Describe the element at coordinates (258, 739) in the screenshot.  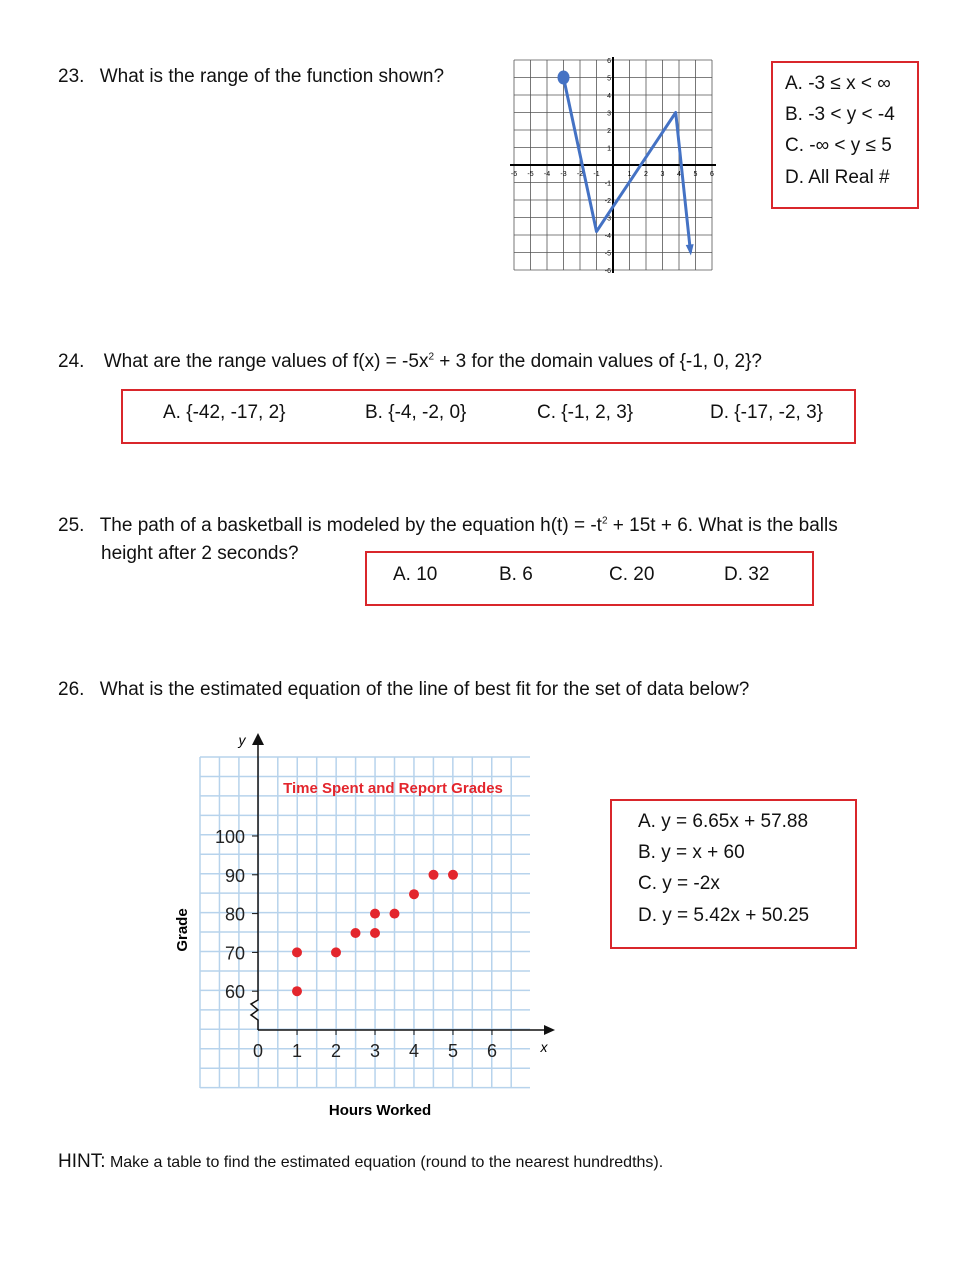
I see `y-axis-arrow-icon` at that location.